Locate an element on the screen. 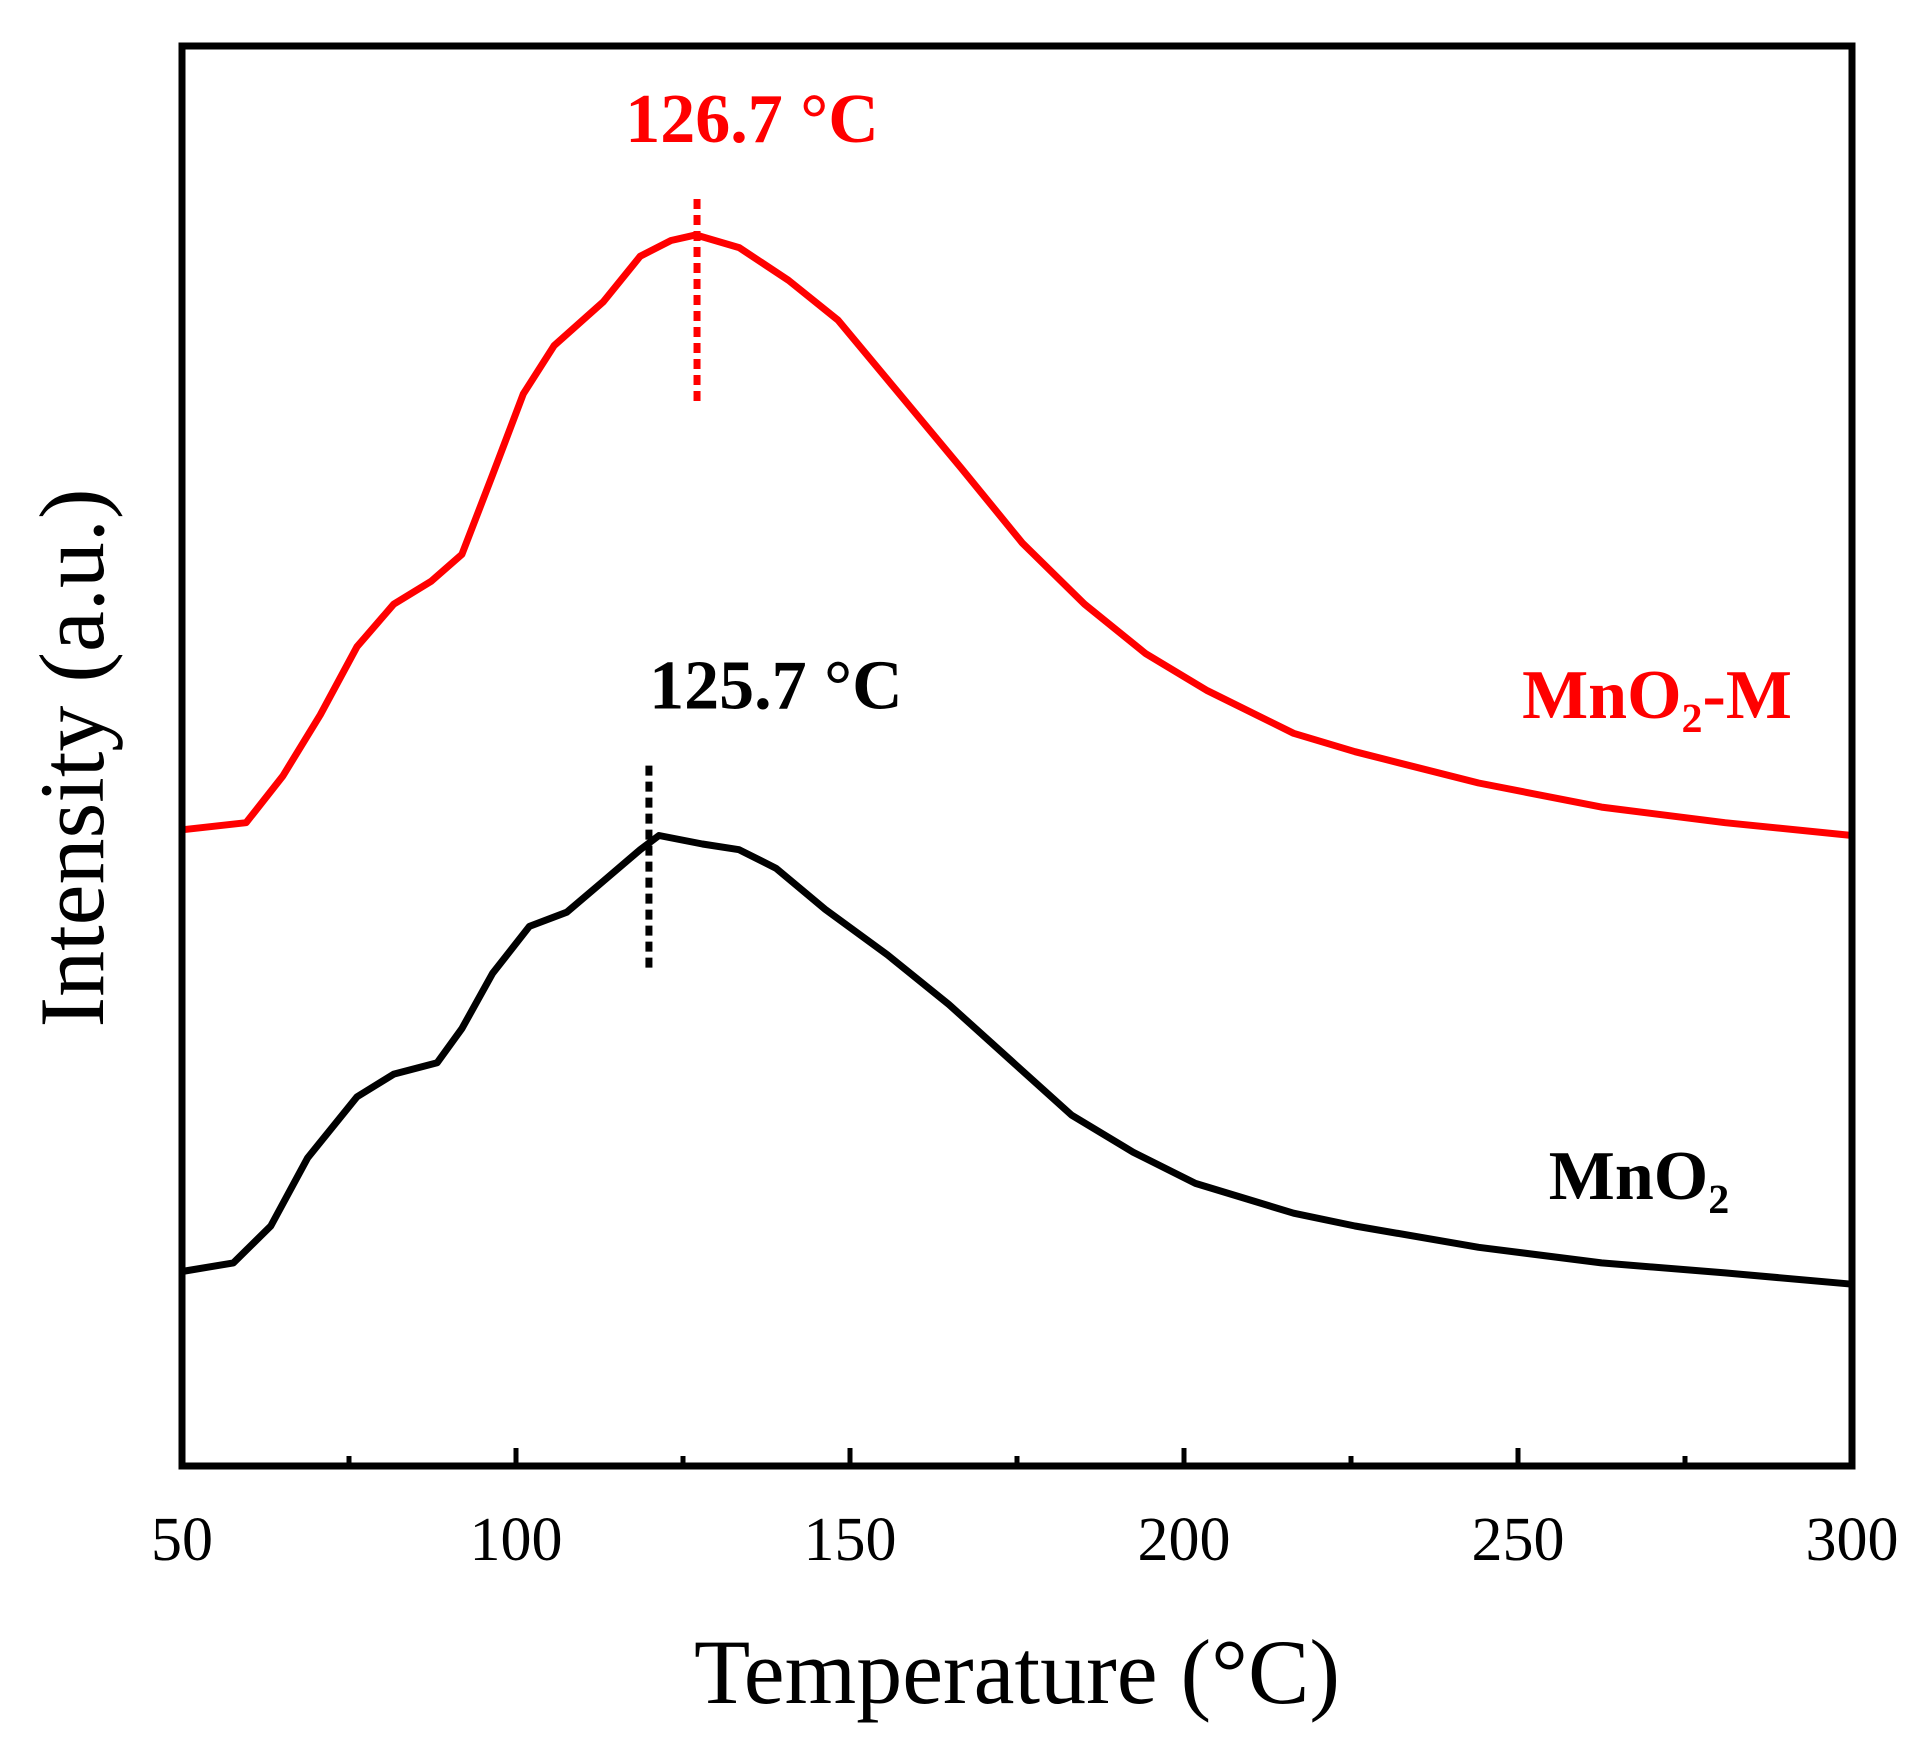 This screenshot has width=1922, height=1753. series-label: MnO₂-M is located at coordinates (1657, 695).